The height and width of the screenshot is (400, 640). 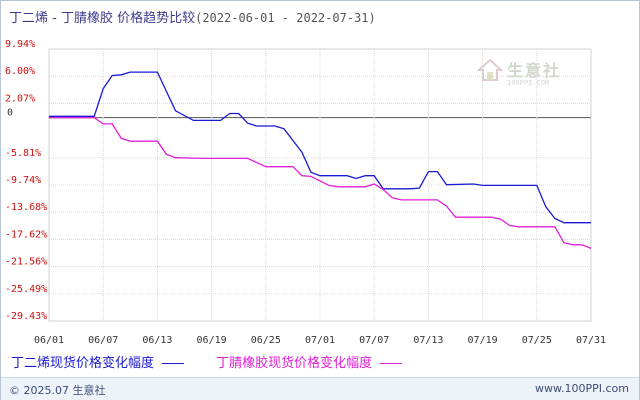 I want to click on legend-item-1: 丁二烯现货价格变化幅度, so click(x=98, y=361).